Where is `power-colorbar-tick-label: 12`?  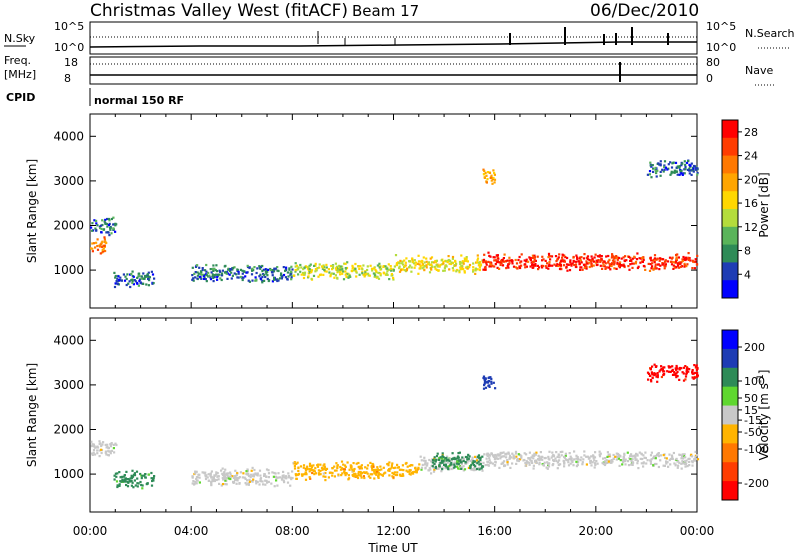
power-colorbar-tick-label: 12 is located at coordinates (751, 227).